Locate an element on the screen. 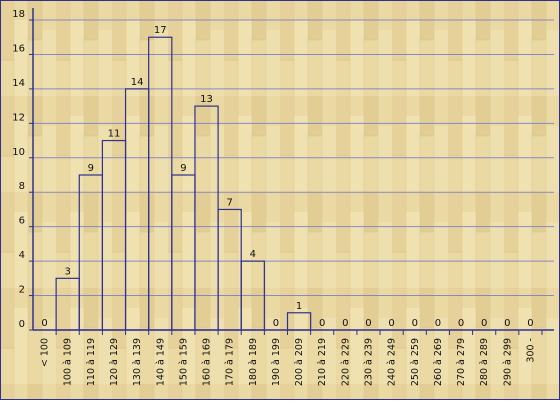 The height and width of the screenshot is (404, 560). x-tick-label: 130 à 139 is located at coordinates (137, 362).